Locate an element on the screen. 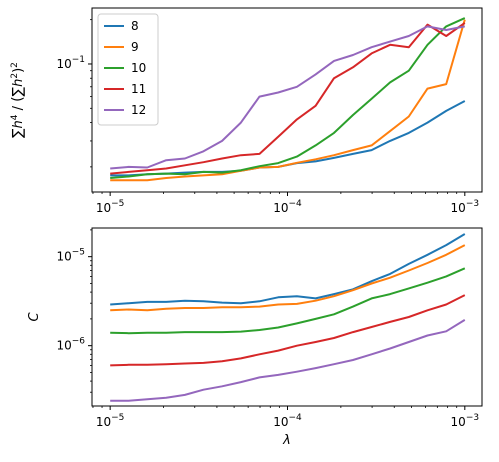  legend-box is located at coordinates (128, 69).